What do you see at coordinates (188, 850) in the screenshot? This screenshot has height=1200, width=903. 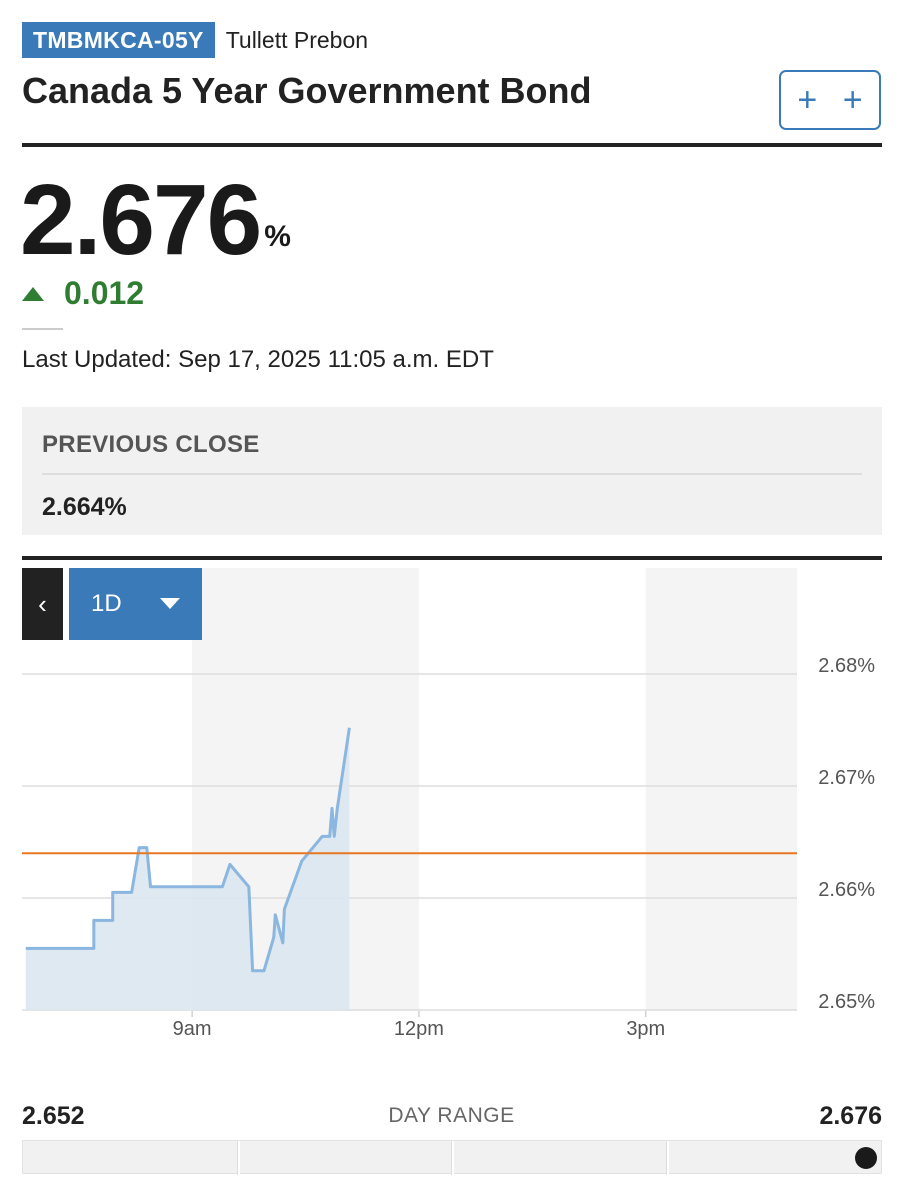 I see `series-line` at bounding box center [188, 850].